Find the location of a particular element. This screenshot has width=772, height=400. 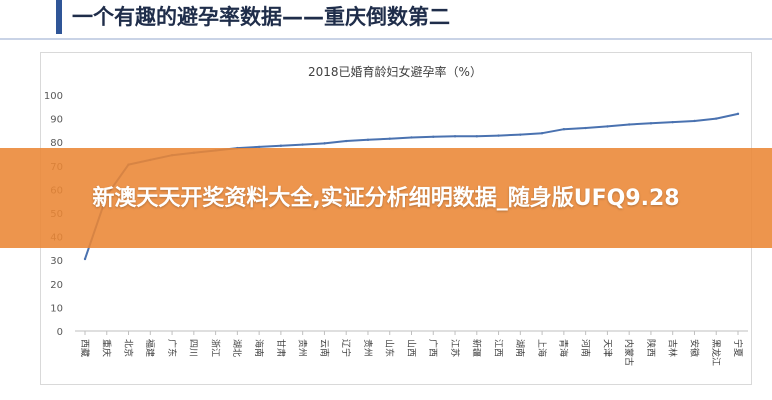

x-tick-label: 陕西 is located at coordinates (651, 348).